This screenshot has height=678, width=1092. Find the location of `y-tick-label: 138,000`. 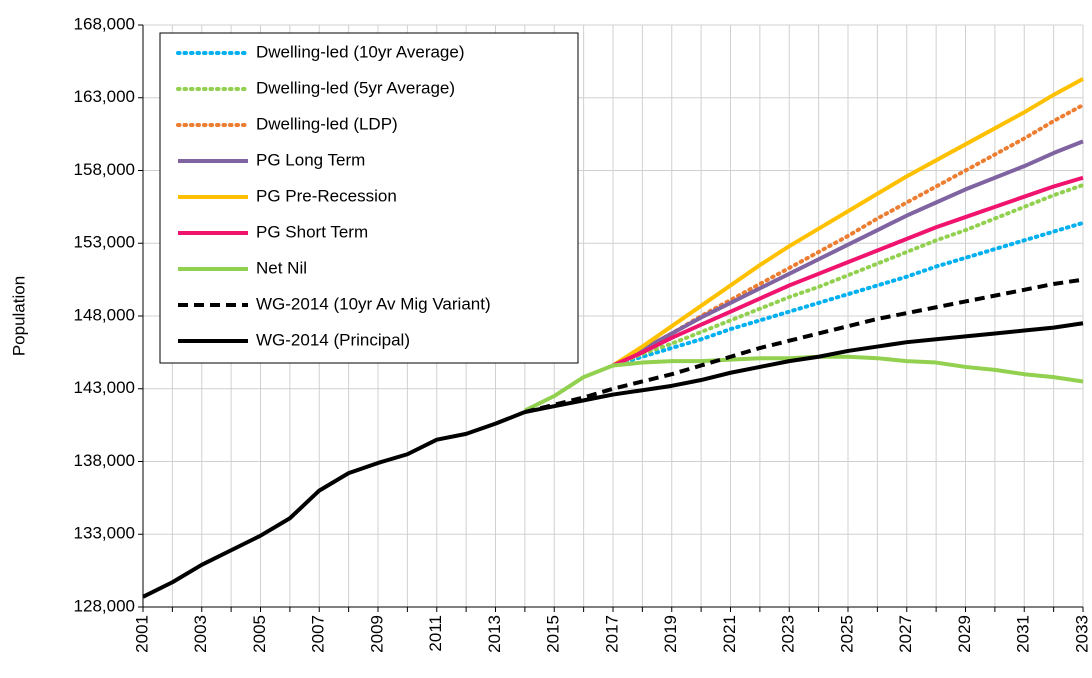

y-tick-label: 138,000 is located at coordinates (104, 460).